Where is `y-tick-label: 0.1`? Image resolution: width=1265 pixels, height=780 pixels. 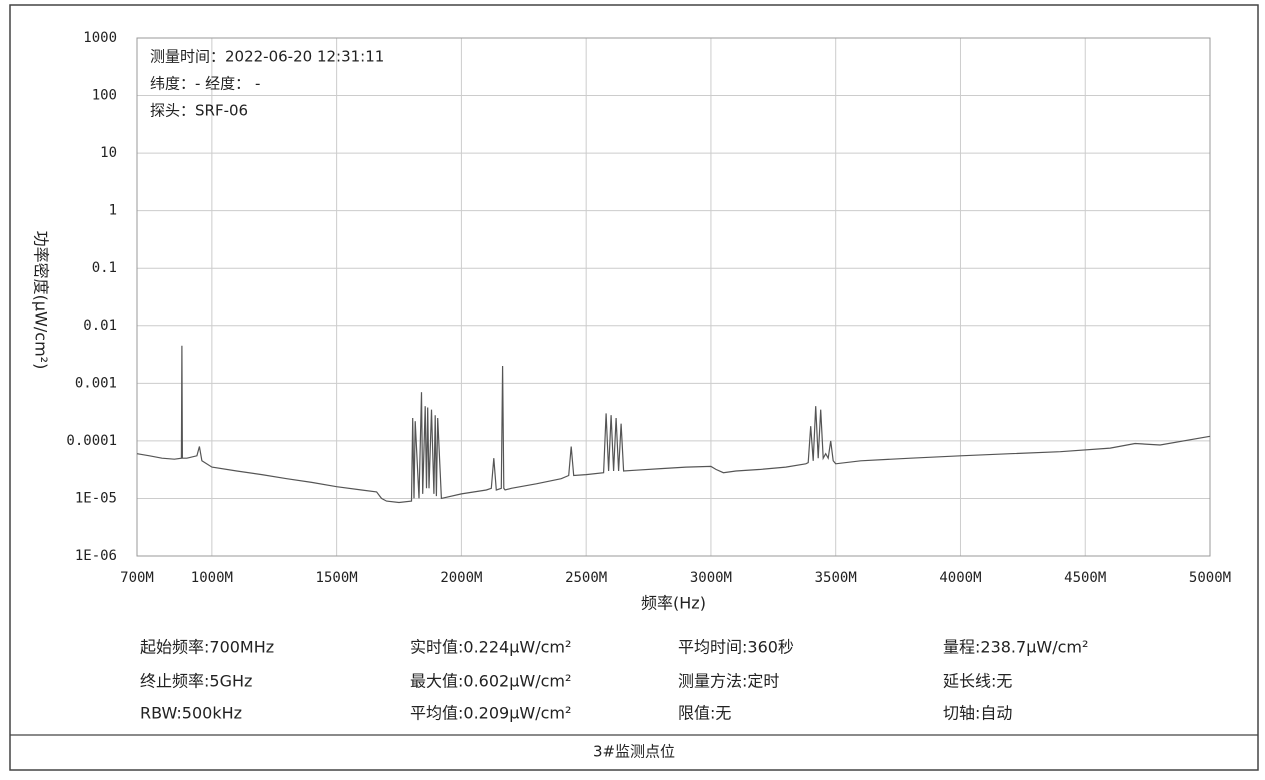 y-tick-label: 0.1 is located at coordinates (104, 268).